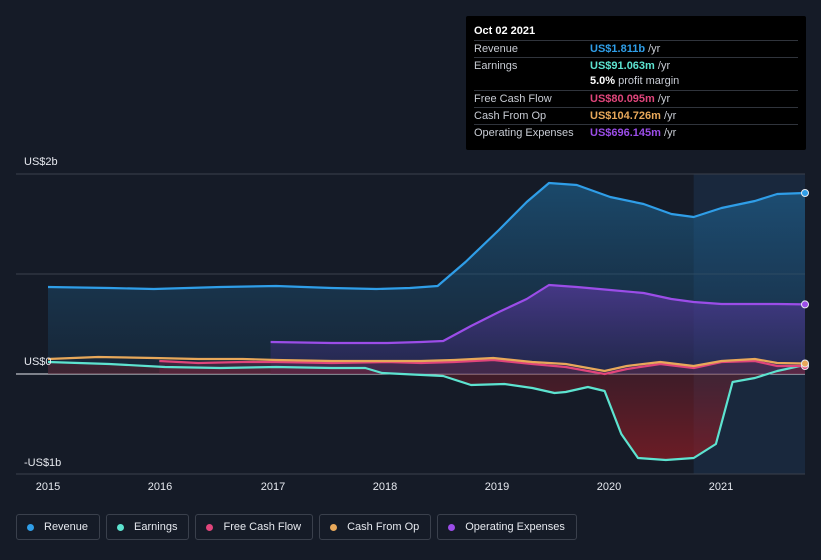 Image resolution: width=821 pixels, height=560 pixels. I want to click on x-tick-label: 2020, so click(609, 487).